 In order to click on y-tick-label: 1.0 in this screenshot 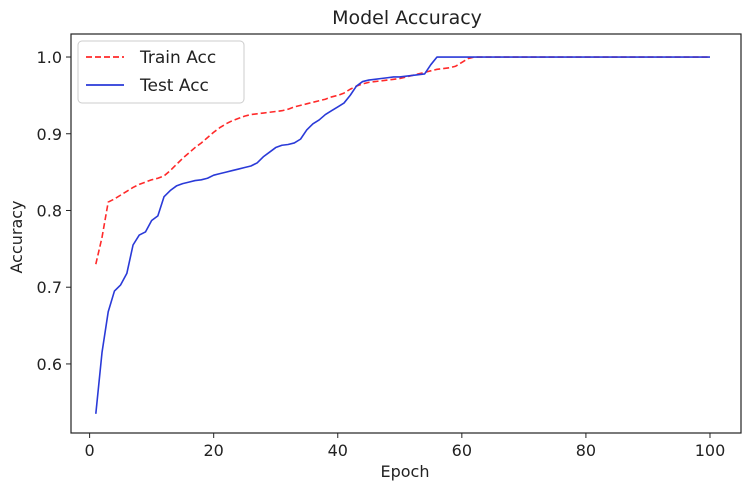, I will do `click(49, 57)`.